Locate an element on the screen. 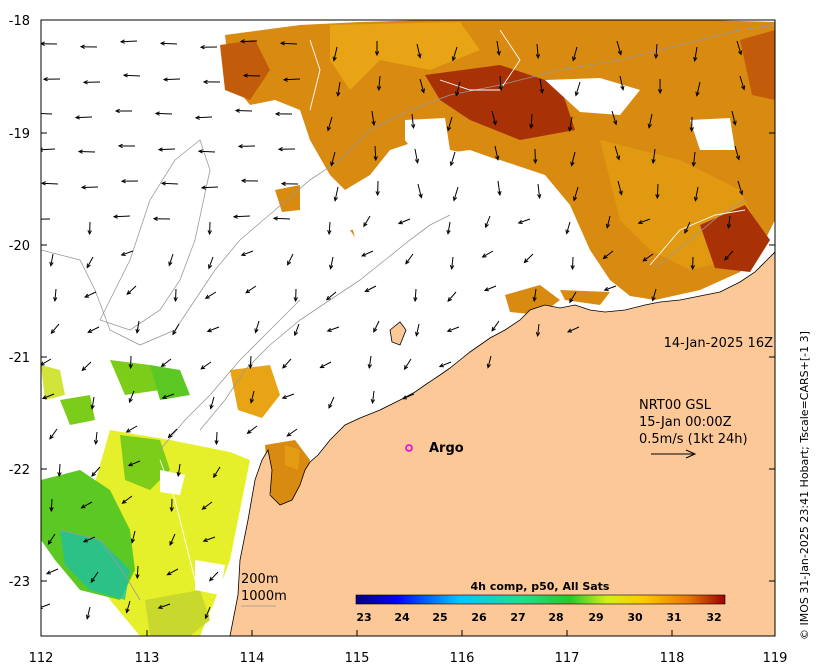 Image resolution: width=819 pixels, height=672 pixels. current-scale-label: 0.5m/s (1kt 24h) is located at coordinates (693, 439).